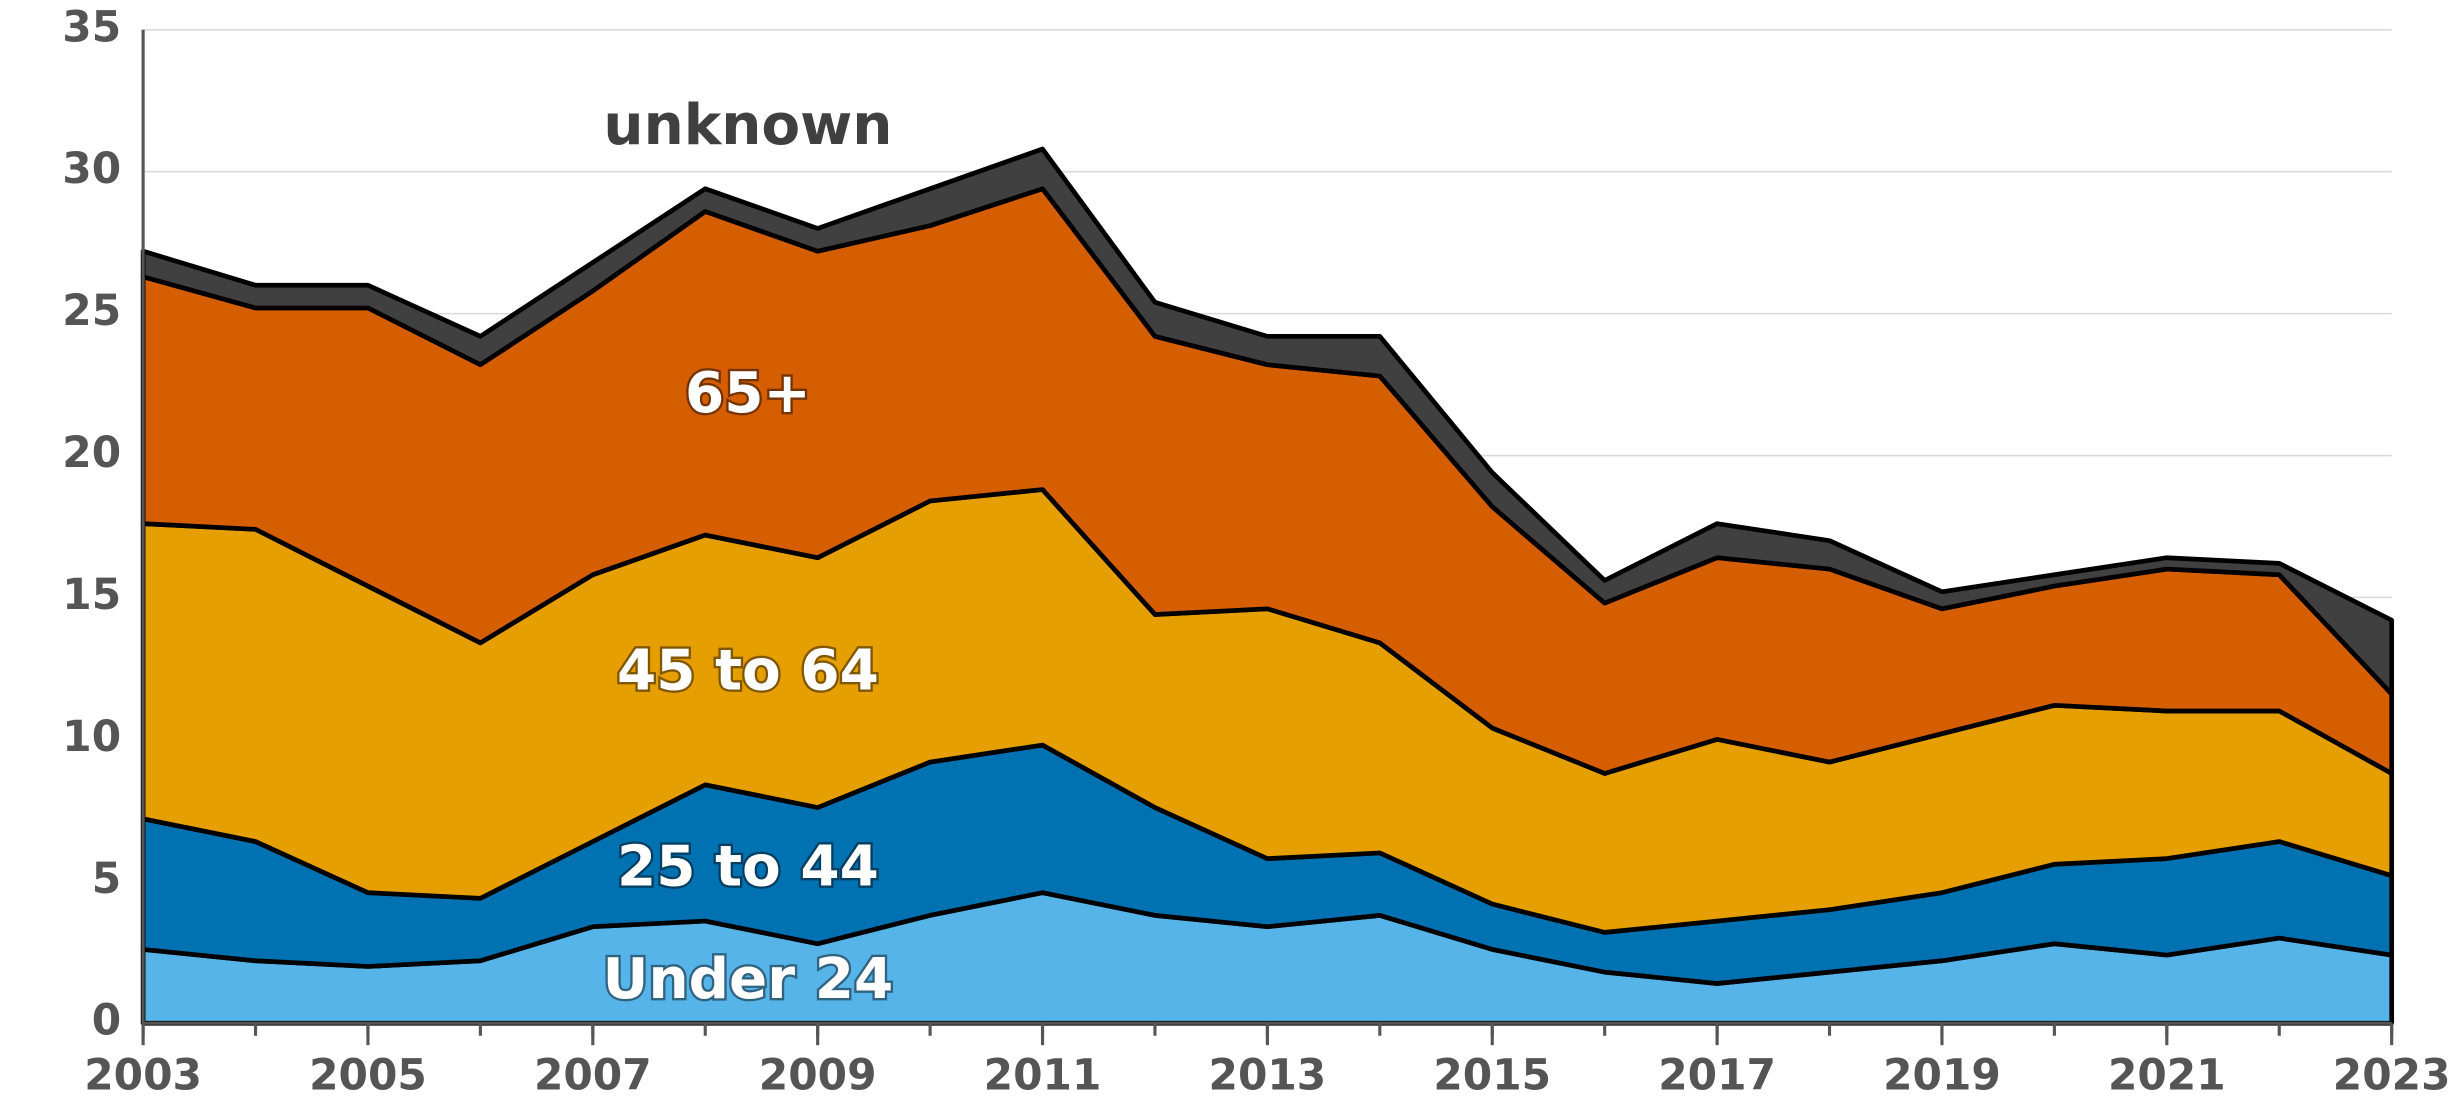 The image size is (2458, 1100). What do you see at coordinates (748, 866) in the screenshot?
I see `series-label: 25 to 44` at bounding box center [748, 866].